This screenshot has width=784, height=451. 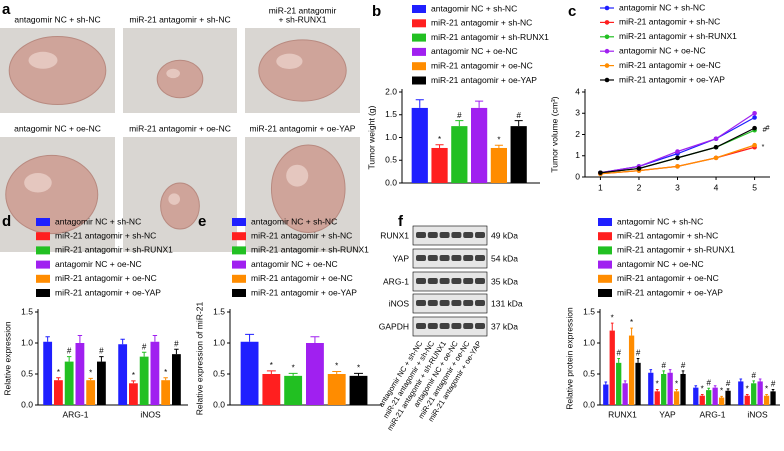 I want to click on legend-label: antagomir NC + oe-NC, so click(x=98, y=264).